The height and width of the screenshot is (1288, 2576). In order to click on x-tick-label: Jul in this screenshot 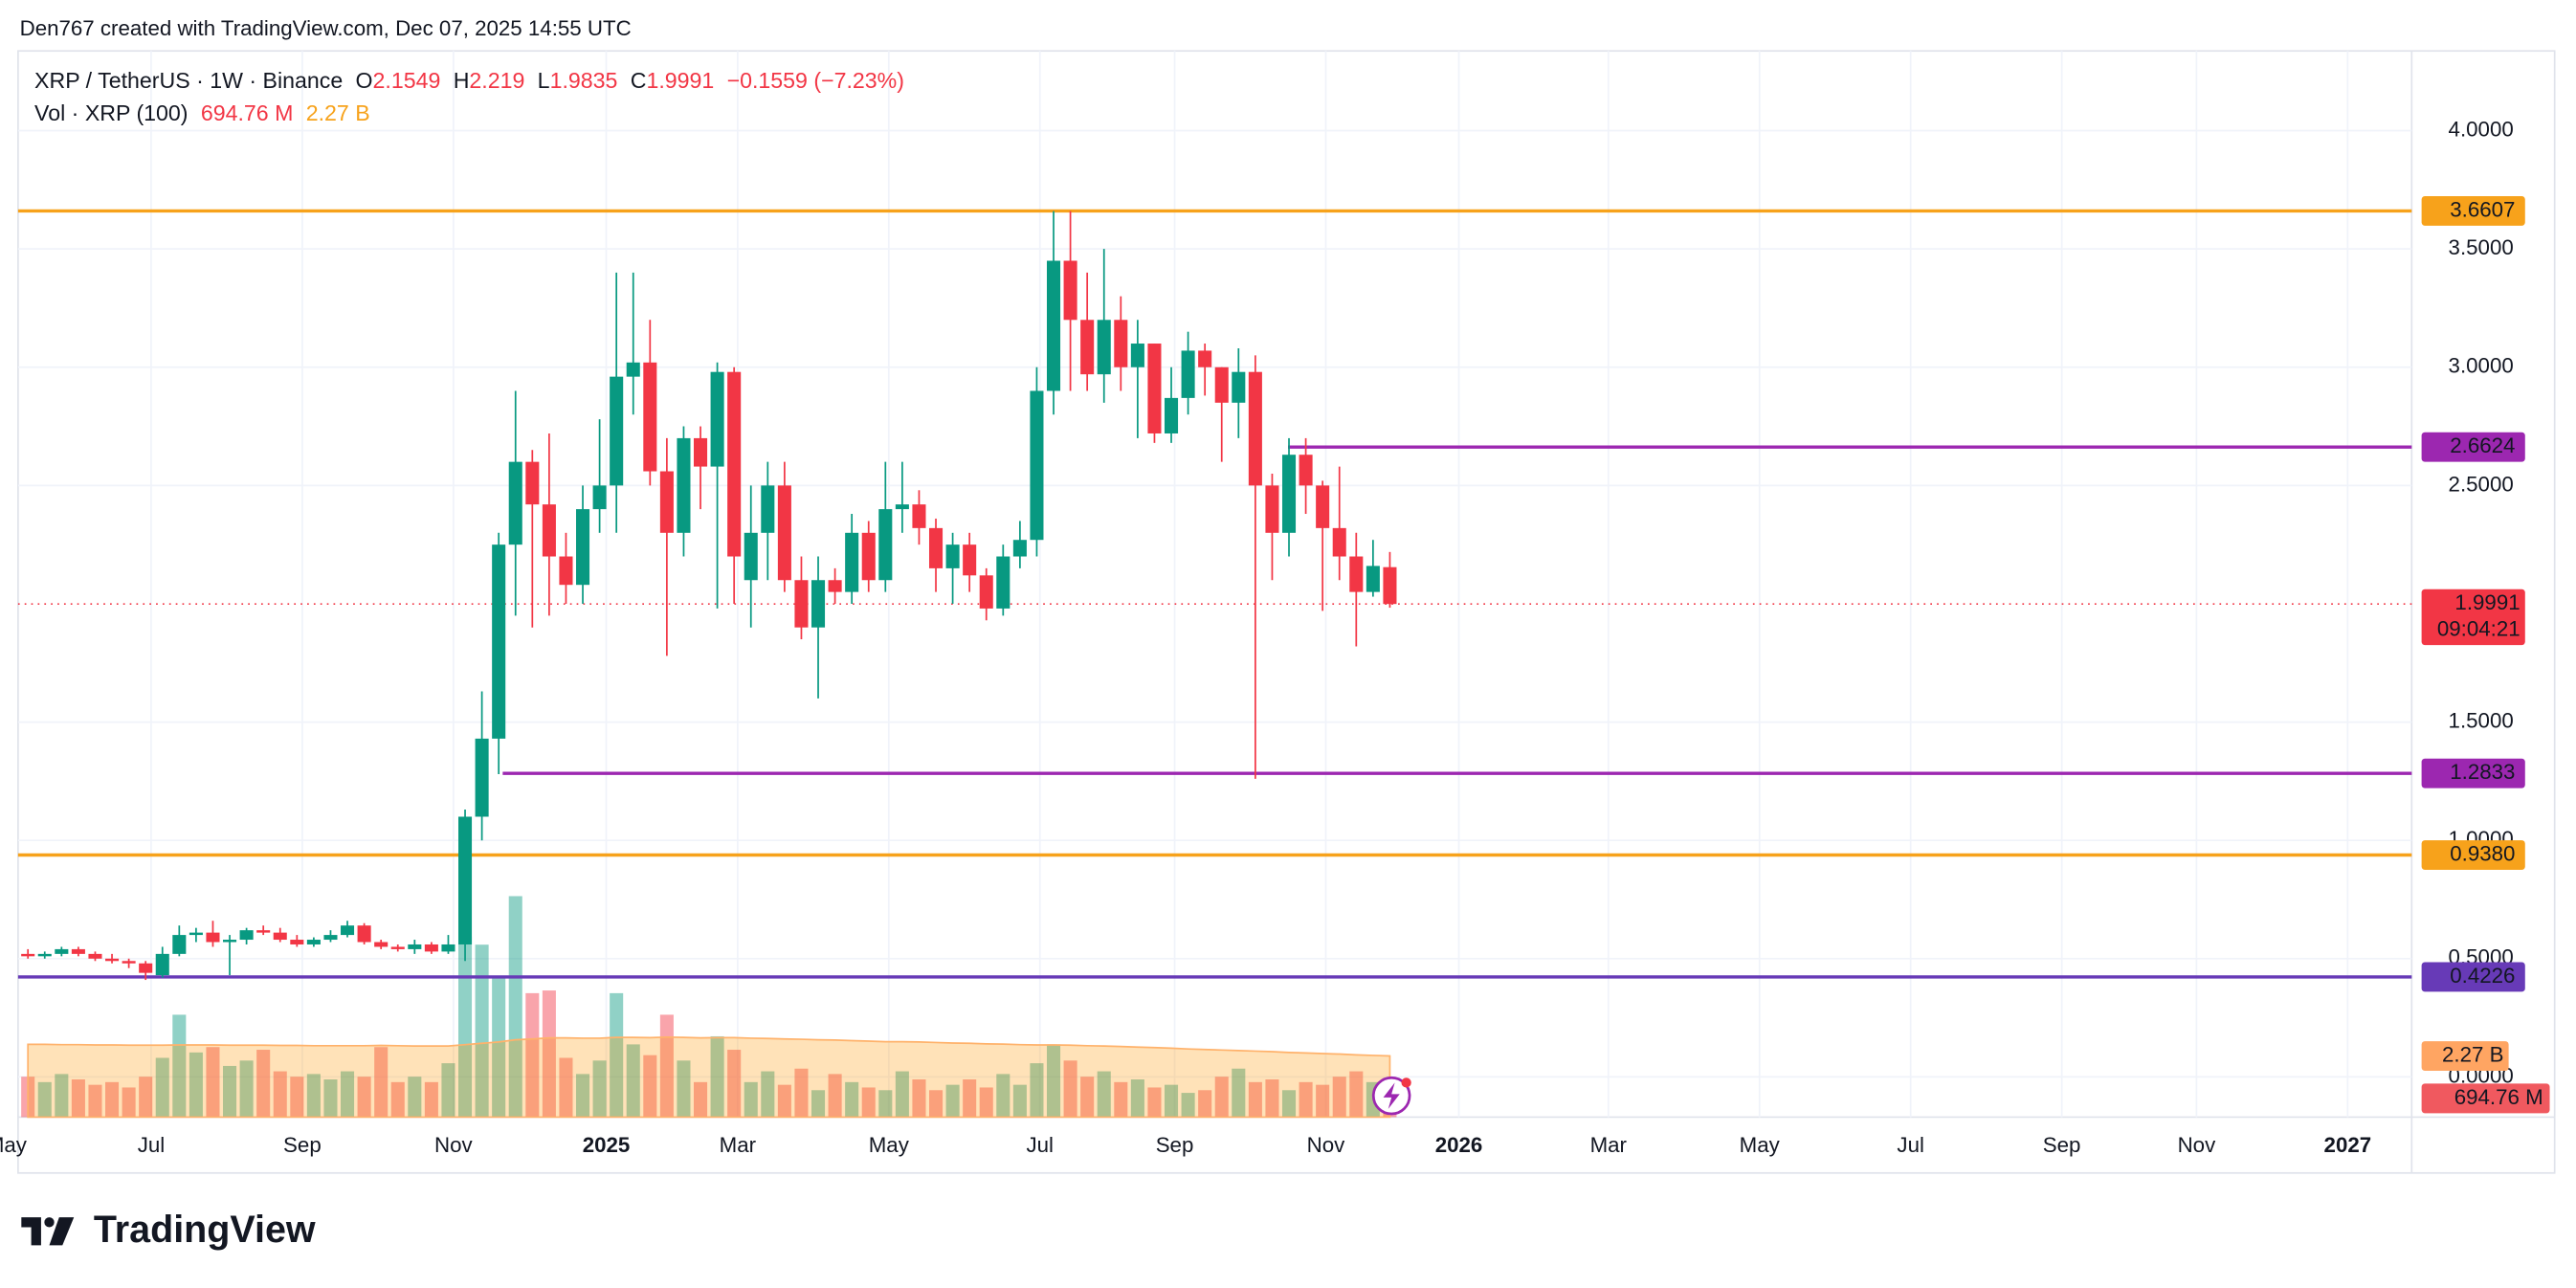, I will do `click(1910, 1145)`.